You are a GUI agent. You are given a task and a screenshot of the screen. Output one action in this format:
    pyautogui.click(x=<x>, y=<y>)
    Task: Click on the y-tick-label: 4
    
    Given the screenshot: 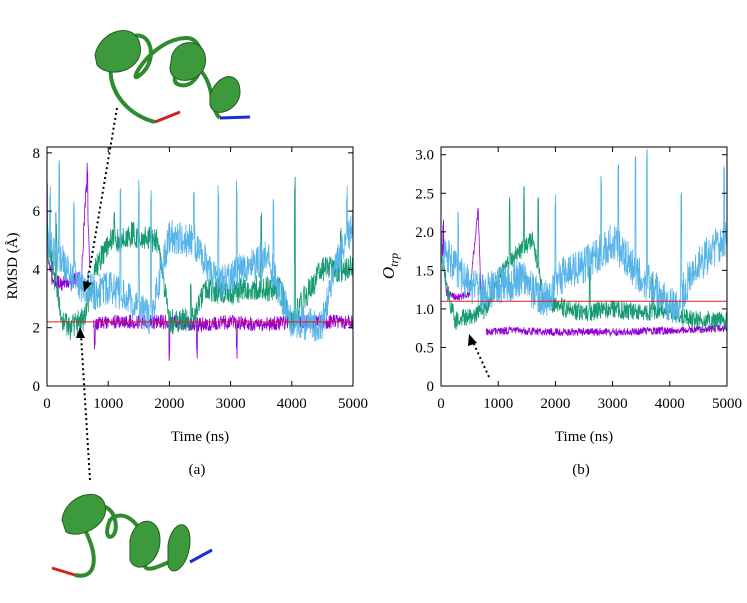 What is the action you would take?
    pyautogui.click(x=37, y=270)
    